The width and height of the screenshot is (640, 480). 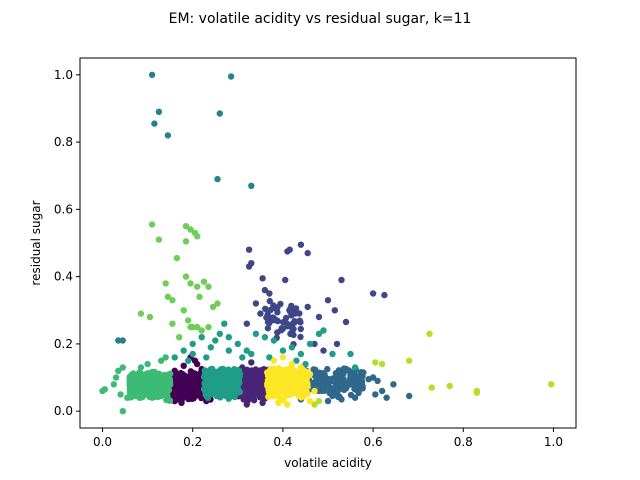 What do you see at coordinates (328, 463) in the screenshot?
I see `x-axis-label: volatile acidity` at bounding box center [328, 463].